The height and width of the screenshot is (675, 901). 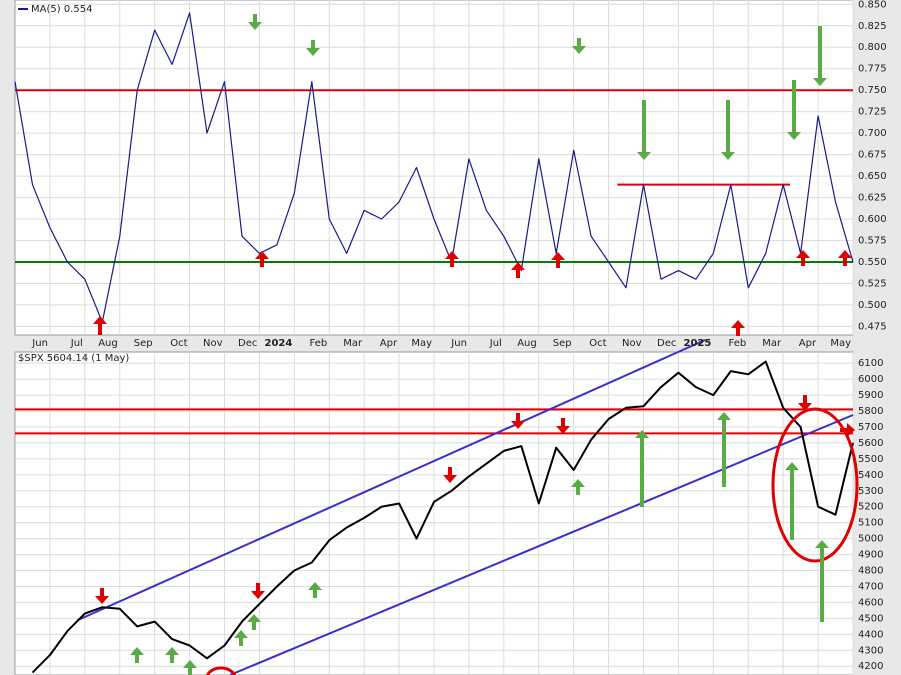 What do you see at coordinates (872, 283) in the screenshot?
I see `y-tick-label: 0.525` at bounding box center [872, 283].